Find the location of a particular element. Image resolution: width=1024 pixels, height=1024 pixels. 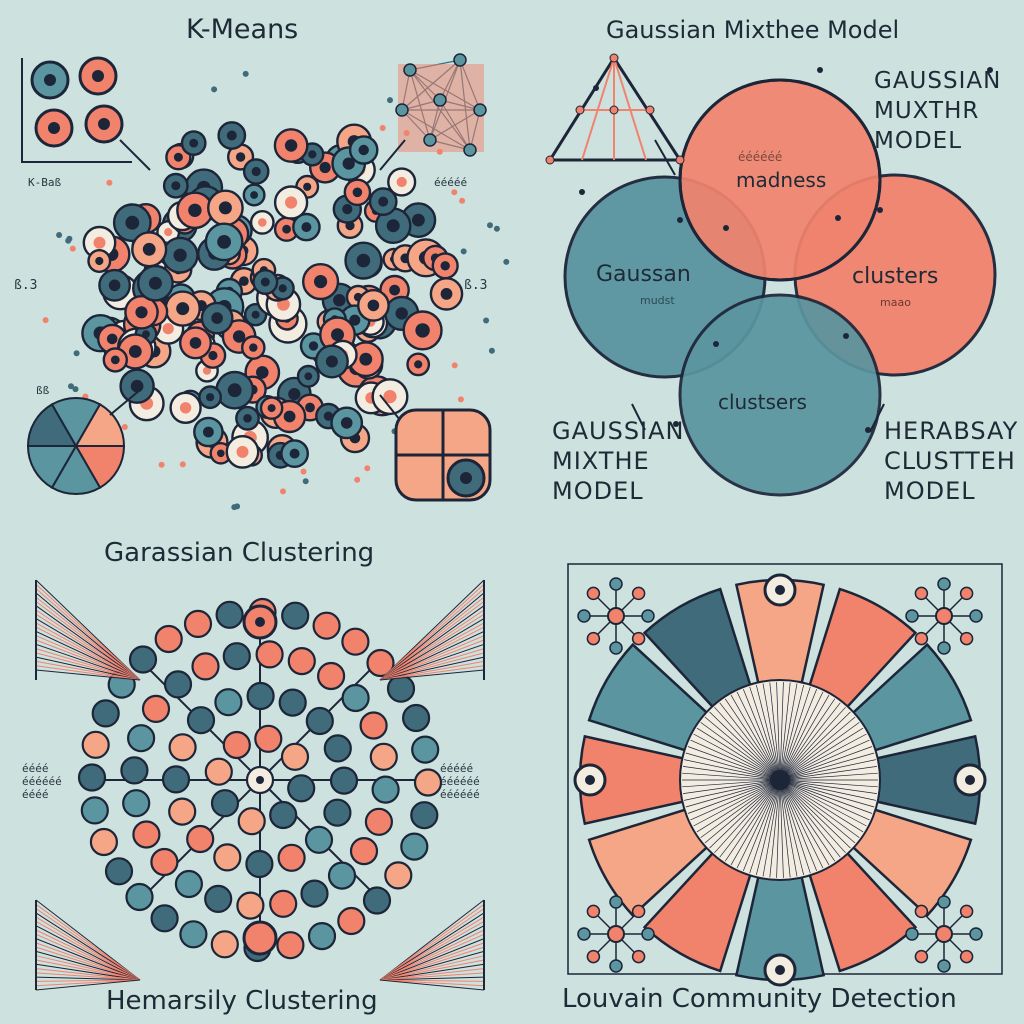

hierarchical-title: Hemarsily Clustering is located at coordinates (242, 1001).